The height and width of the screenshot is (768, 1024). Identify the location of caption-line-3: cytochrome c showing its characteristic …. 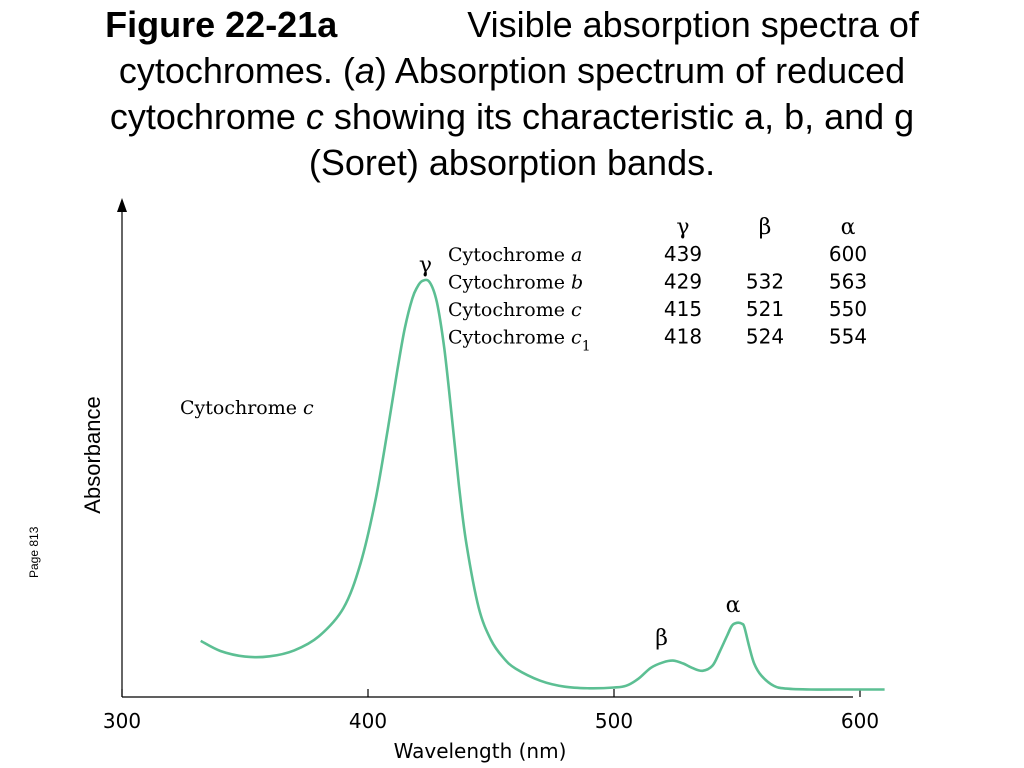
(512, 117).